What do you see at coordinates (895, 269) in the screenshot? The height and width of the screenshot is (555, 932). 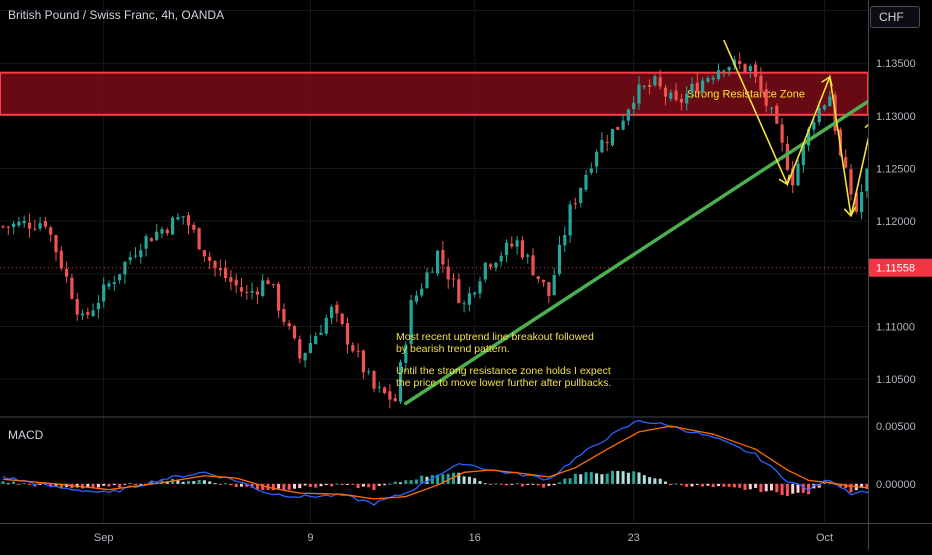 I see `last-price-label: 1.11558` at bounding box center [895, 269].